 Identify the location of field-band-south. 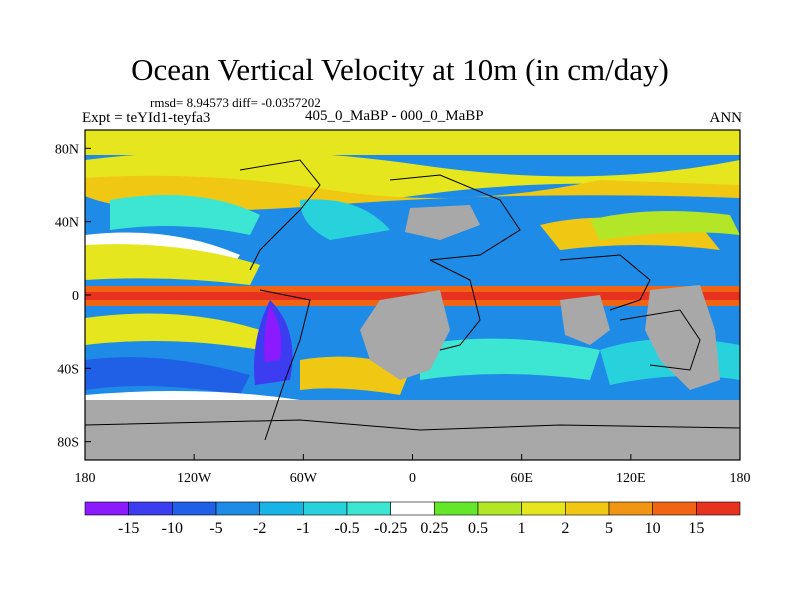
(167, 376).